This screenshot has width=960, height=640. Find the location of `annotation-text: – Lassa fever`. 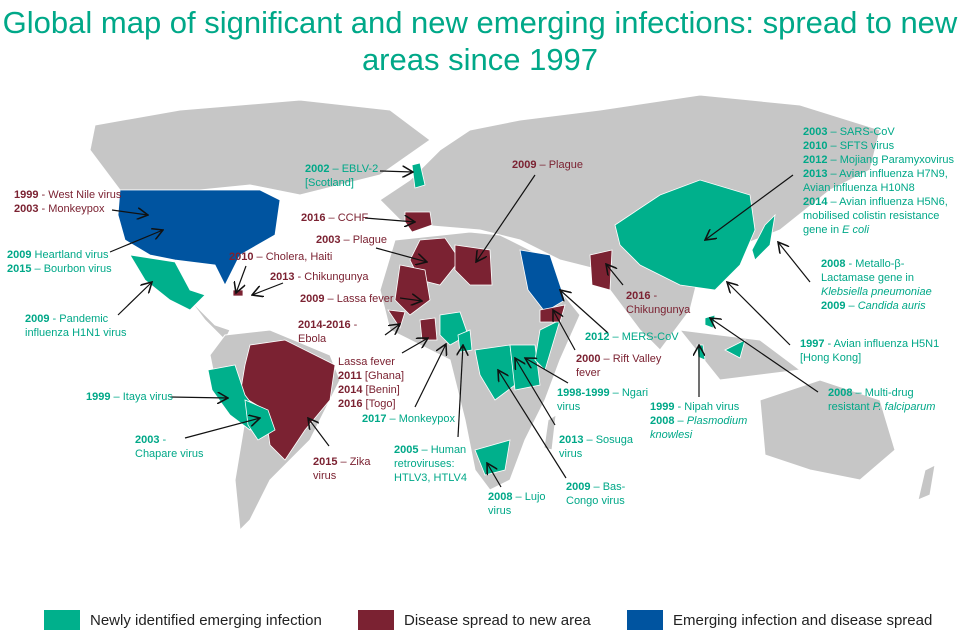

annotation-text: – Lassa fever is located at coordinates (359, 299).